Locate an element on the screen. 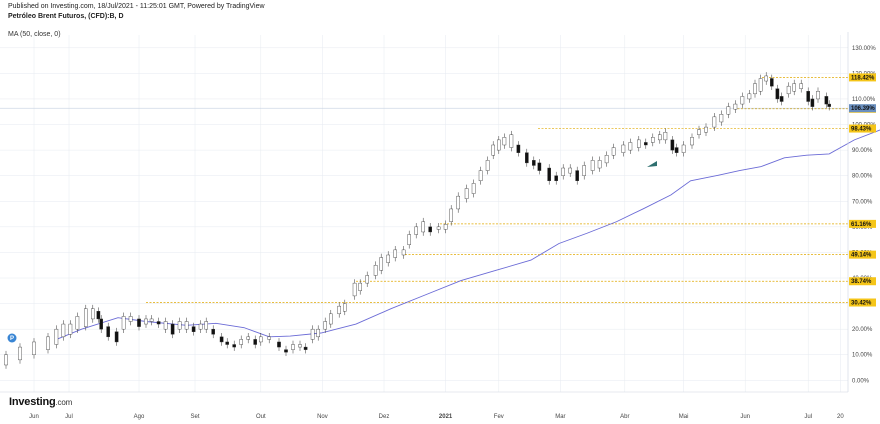  level-label: 61.16% is located at coordinates (861, 225).